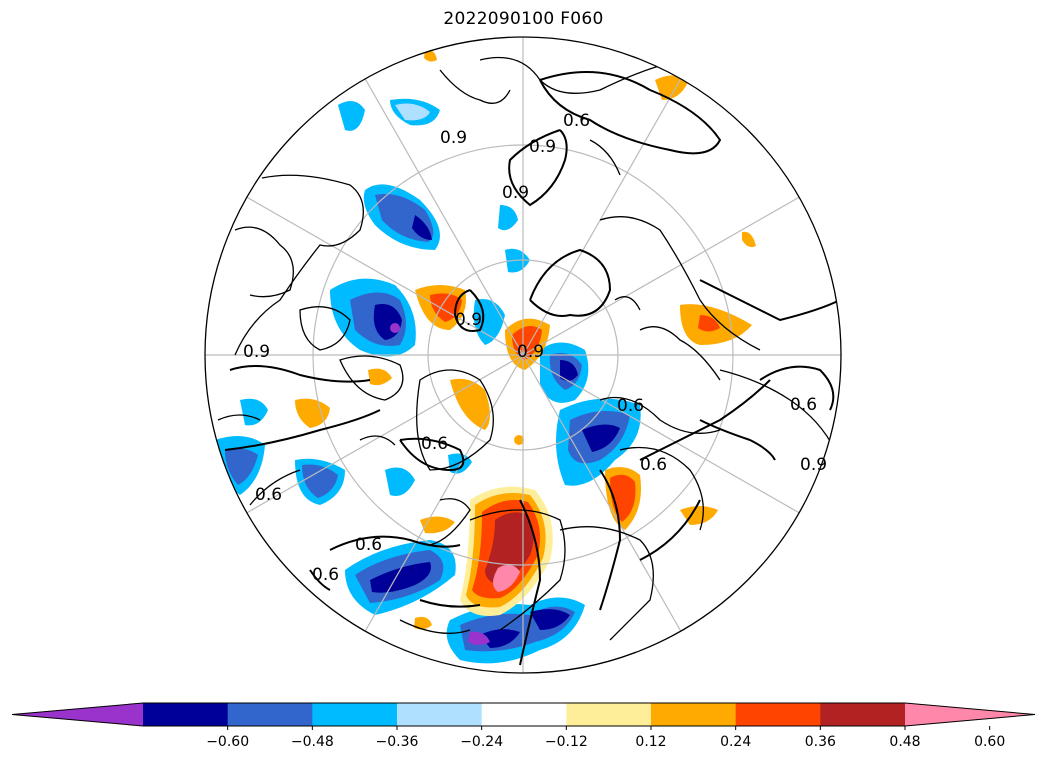  Describe the element at coordinates (566, 742) in the screenshot. I see `colorbar-tick-label: −0.12` at that location.